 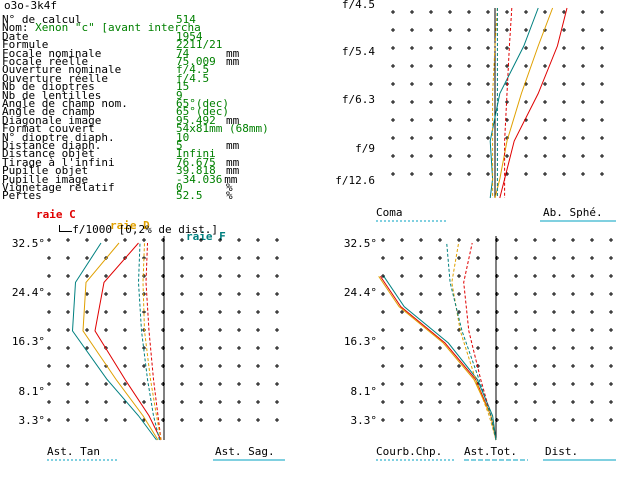 I want to click on spec-label: Pupille image, so click(x=45, y=179).